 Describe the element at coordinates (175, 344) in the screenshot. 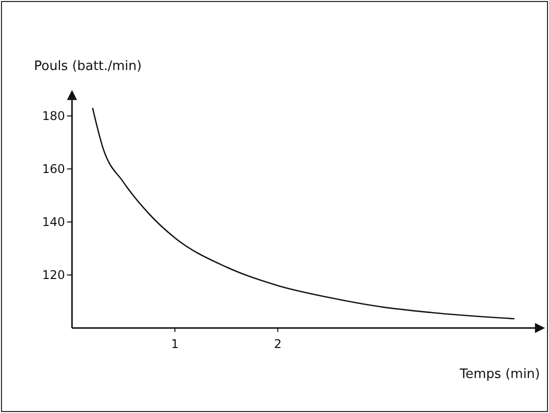

I see `x-tick-label: 1` at that location.